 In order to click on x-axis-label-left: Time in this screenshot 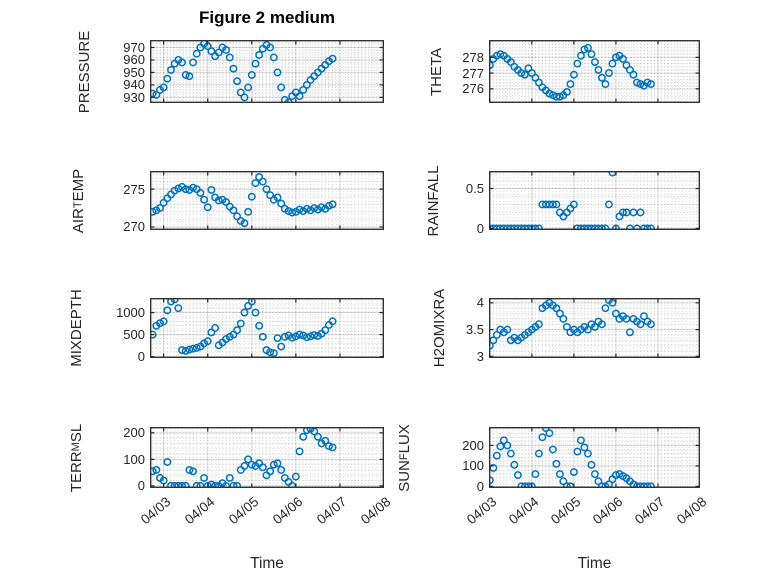, I will do `click(267, 563)`.